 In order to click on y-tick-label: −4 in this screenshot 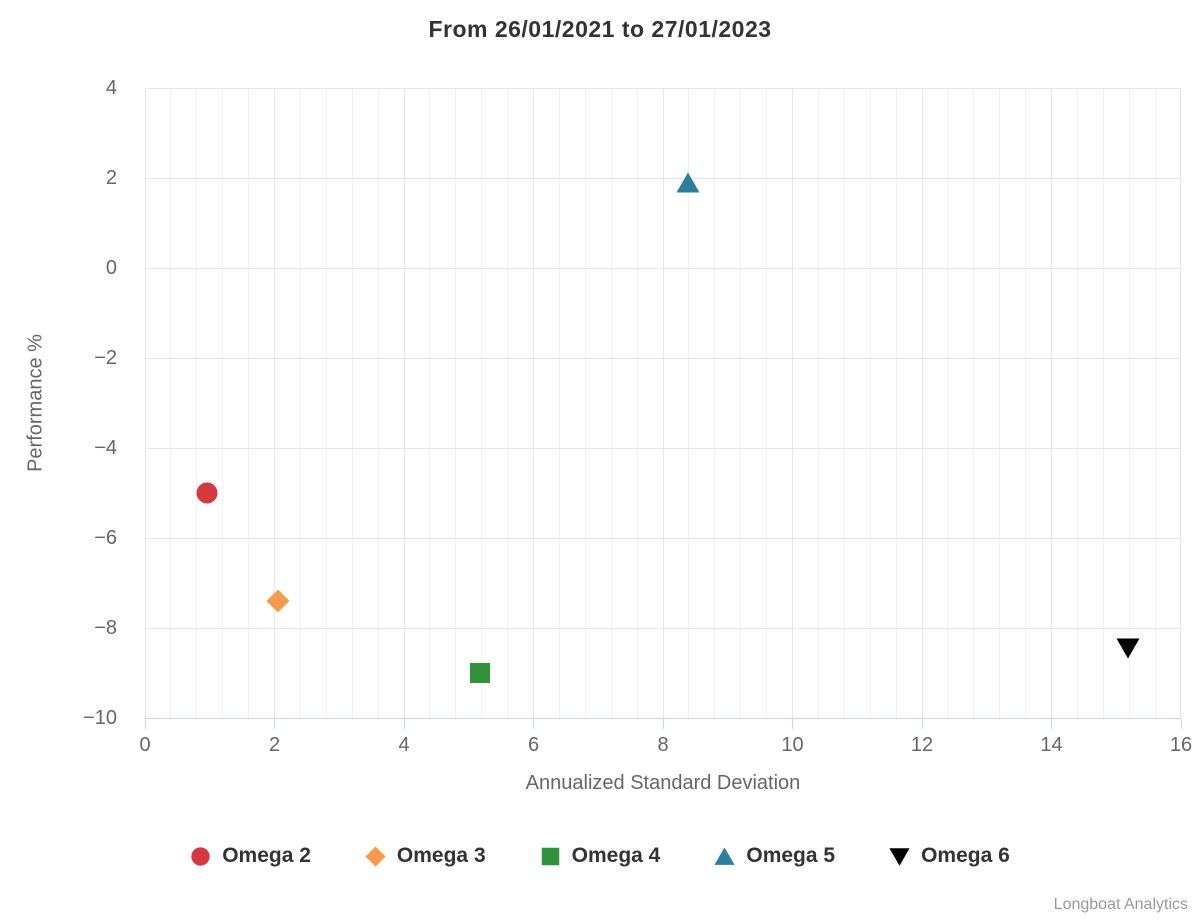, I will do `click(105, 448)`.